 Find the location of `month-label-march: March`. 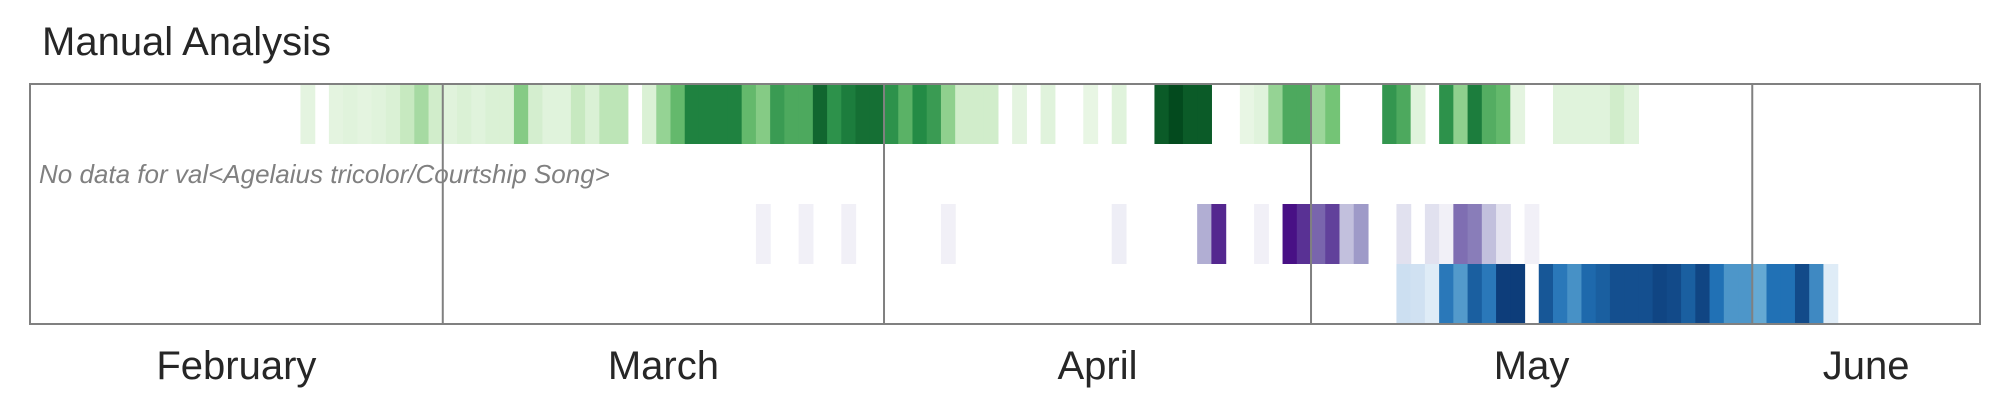

month-label-march: March is located at coordinates (663, 366).